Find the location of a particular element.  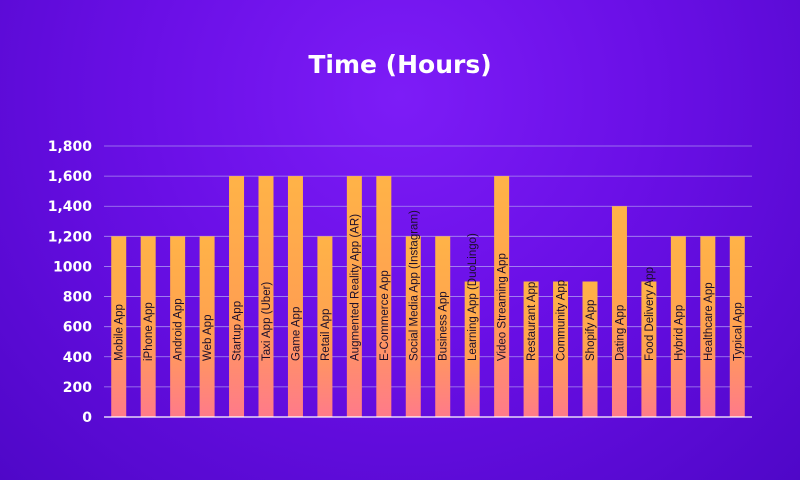

bar-label: Business App is located at coordinates (444, 326).